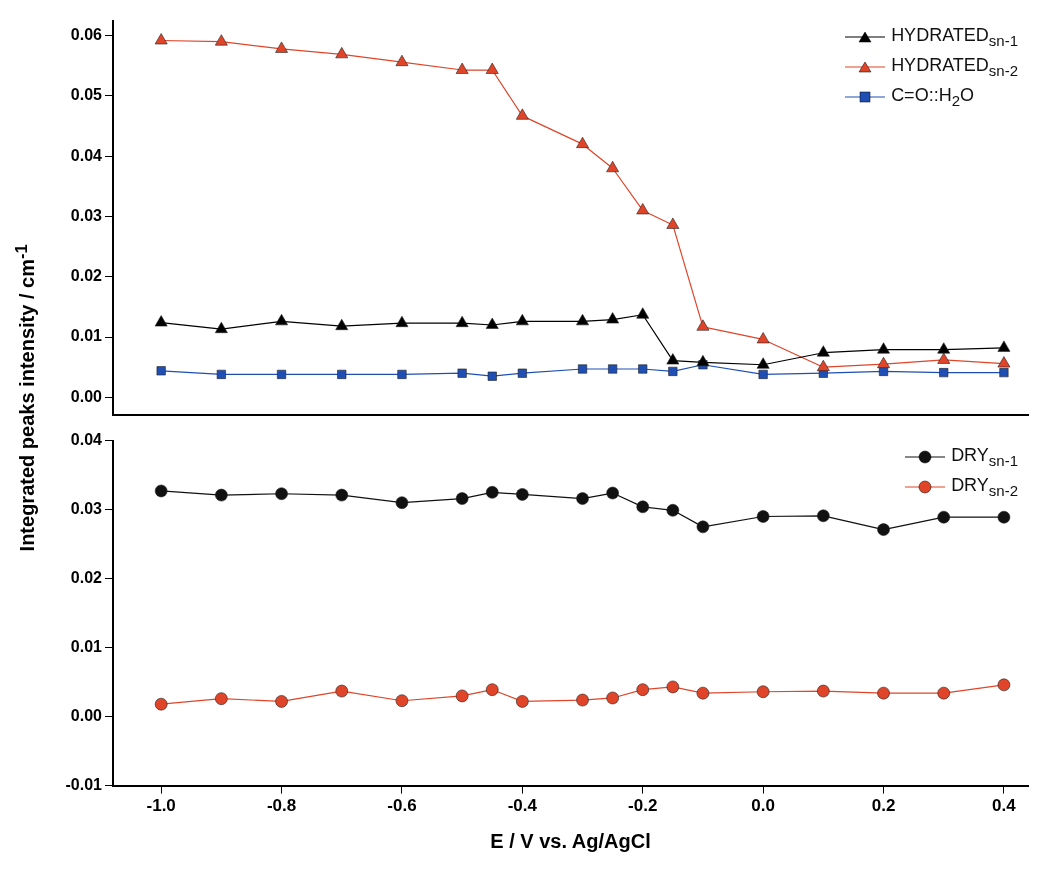 Image resolution: width=1050 pixels, height=879 pixels. What do you see at coordinates (954, 37) in the screenshot?
I see `legend-label: HYDRATED$_{sn-1}$` at bounding box center [954, 37].